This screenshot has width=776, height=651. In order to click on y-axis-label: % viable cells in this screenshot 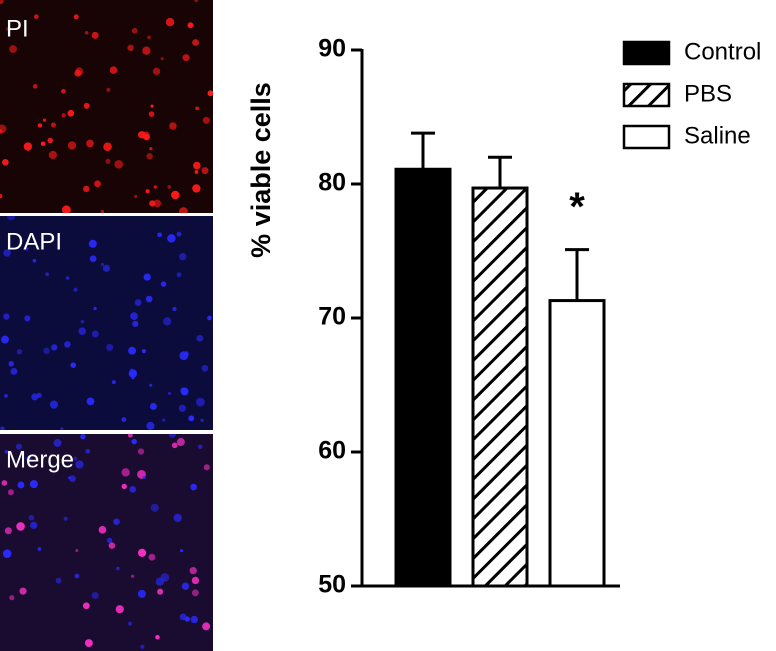, I will do `click(261, 170)`.